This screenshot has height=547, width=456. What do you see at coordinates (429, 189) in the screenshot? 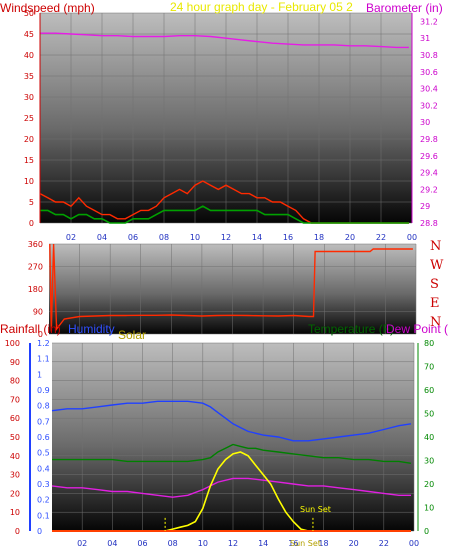
I see `baro-tick-label: 29.2` at bounding box center [429, 189].